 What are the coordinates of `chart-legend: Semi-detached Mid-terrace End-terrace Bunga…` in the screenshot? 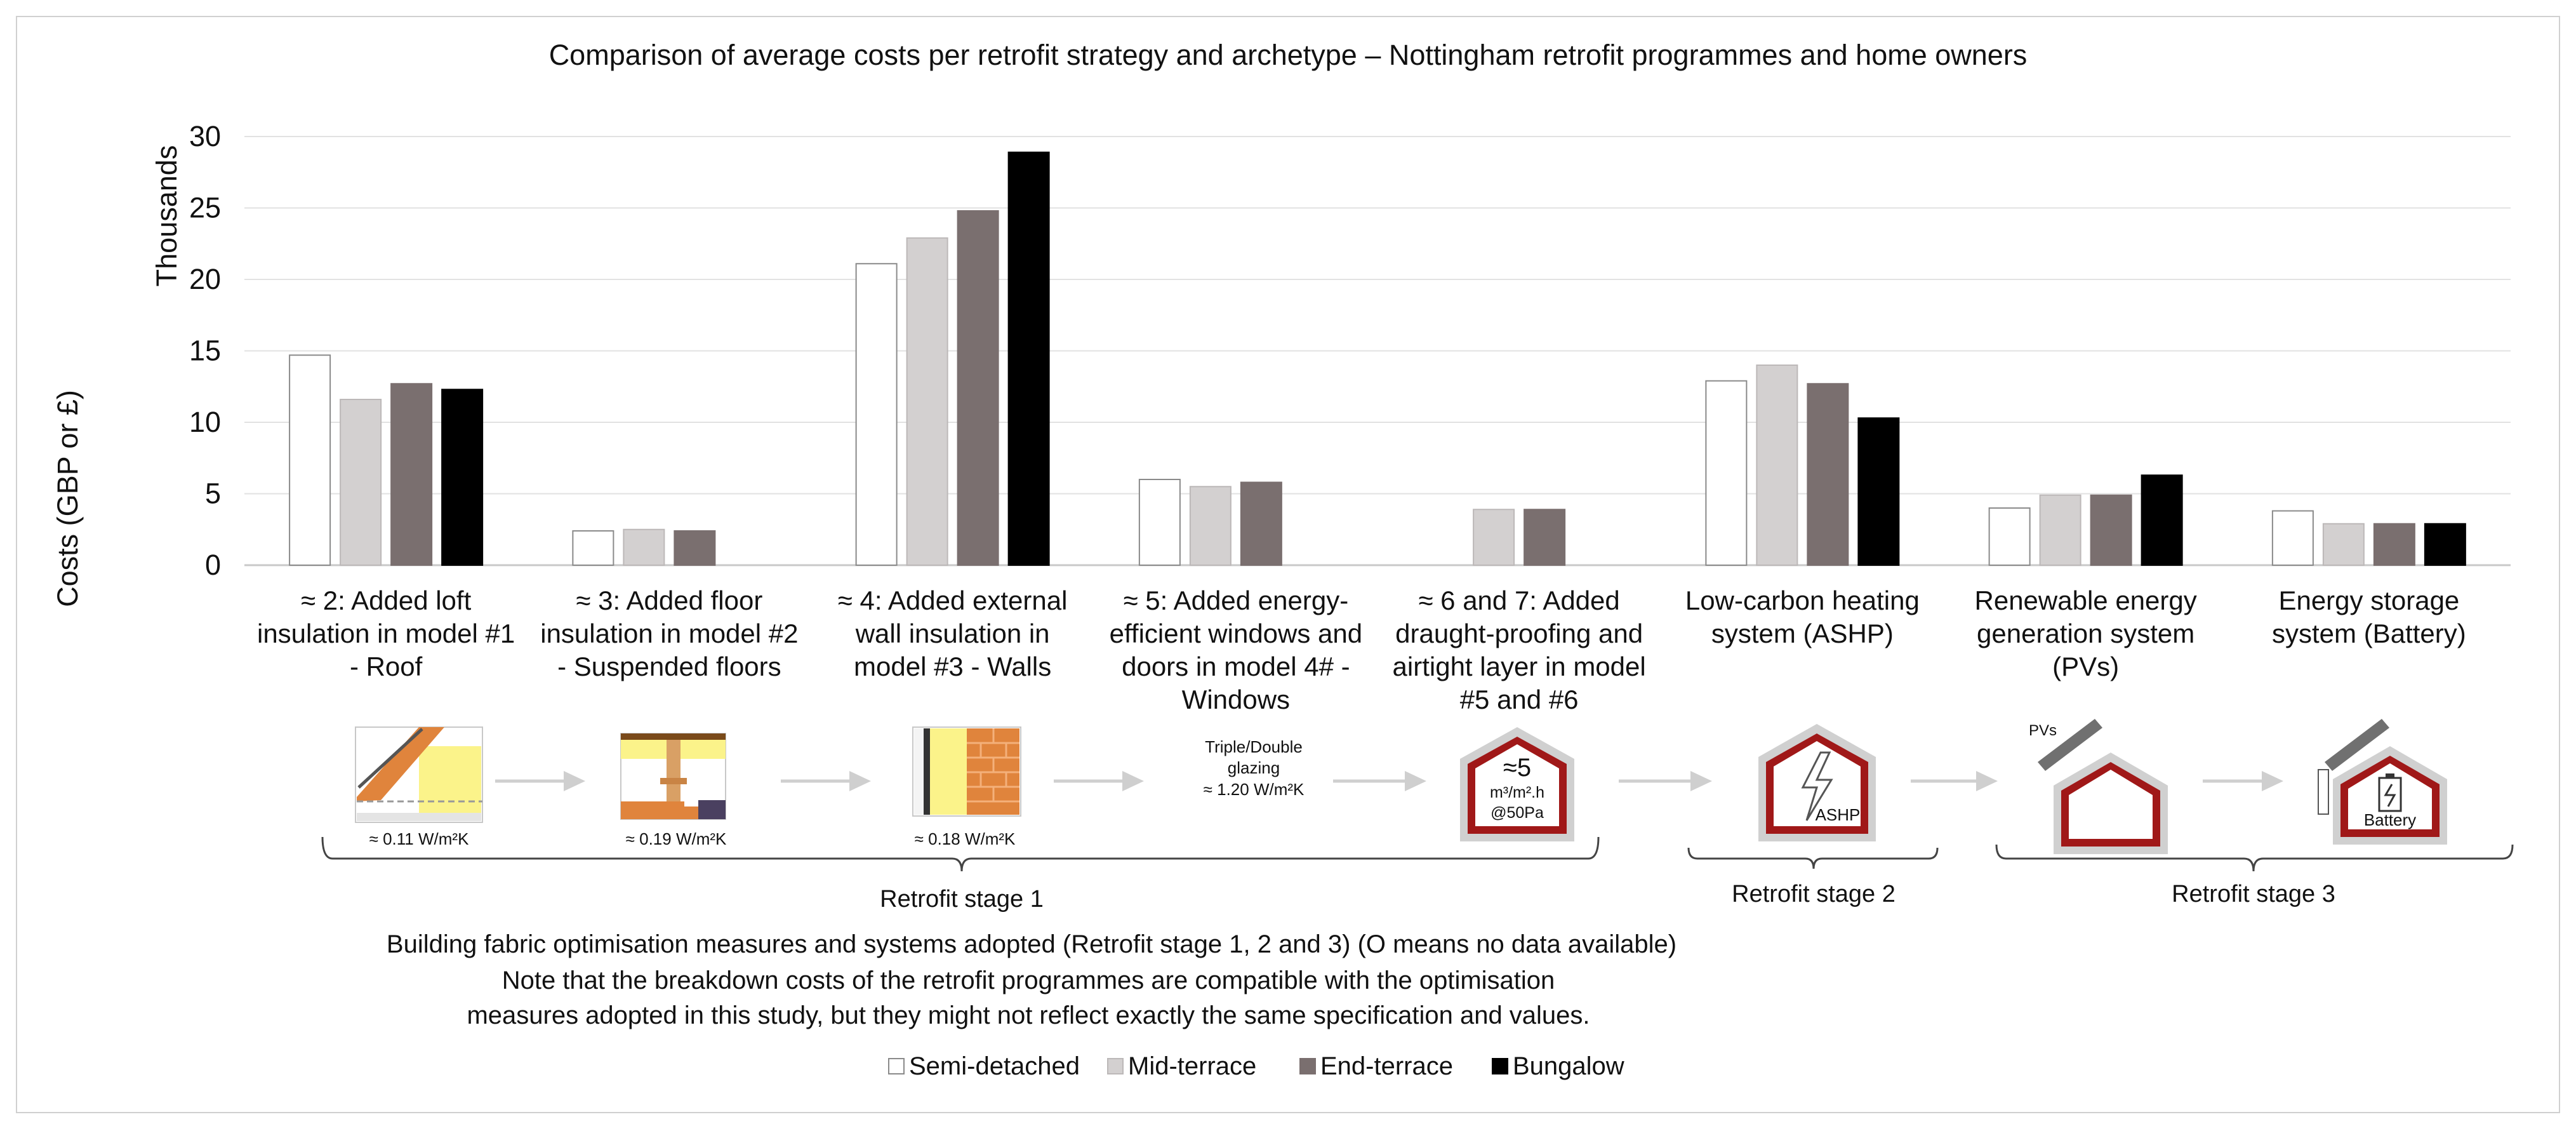 It's located at (1256, 1066).